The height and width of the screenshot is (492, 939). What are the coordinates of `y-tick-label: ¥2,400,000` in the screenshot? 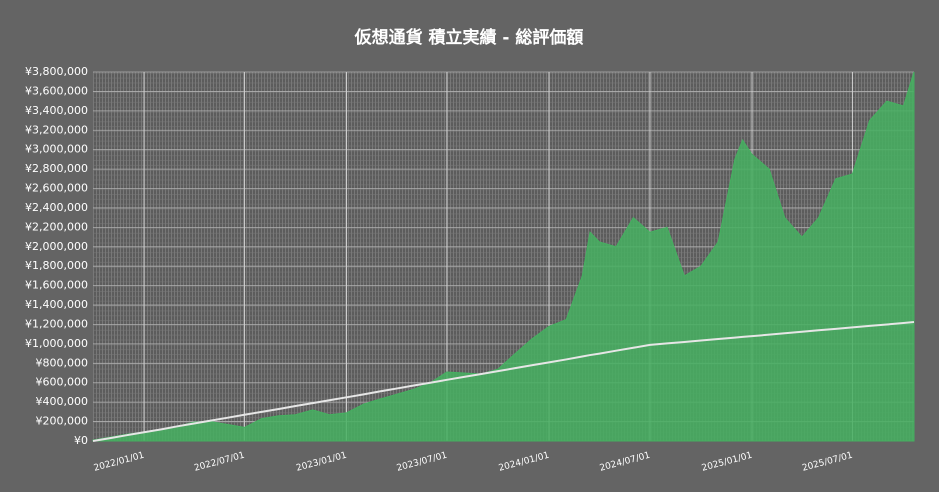 It's located at (56, 207).